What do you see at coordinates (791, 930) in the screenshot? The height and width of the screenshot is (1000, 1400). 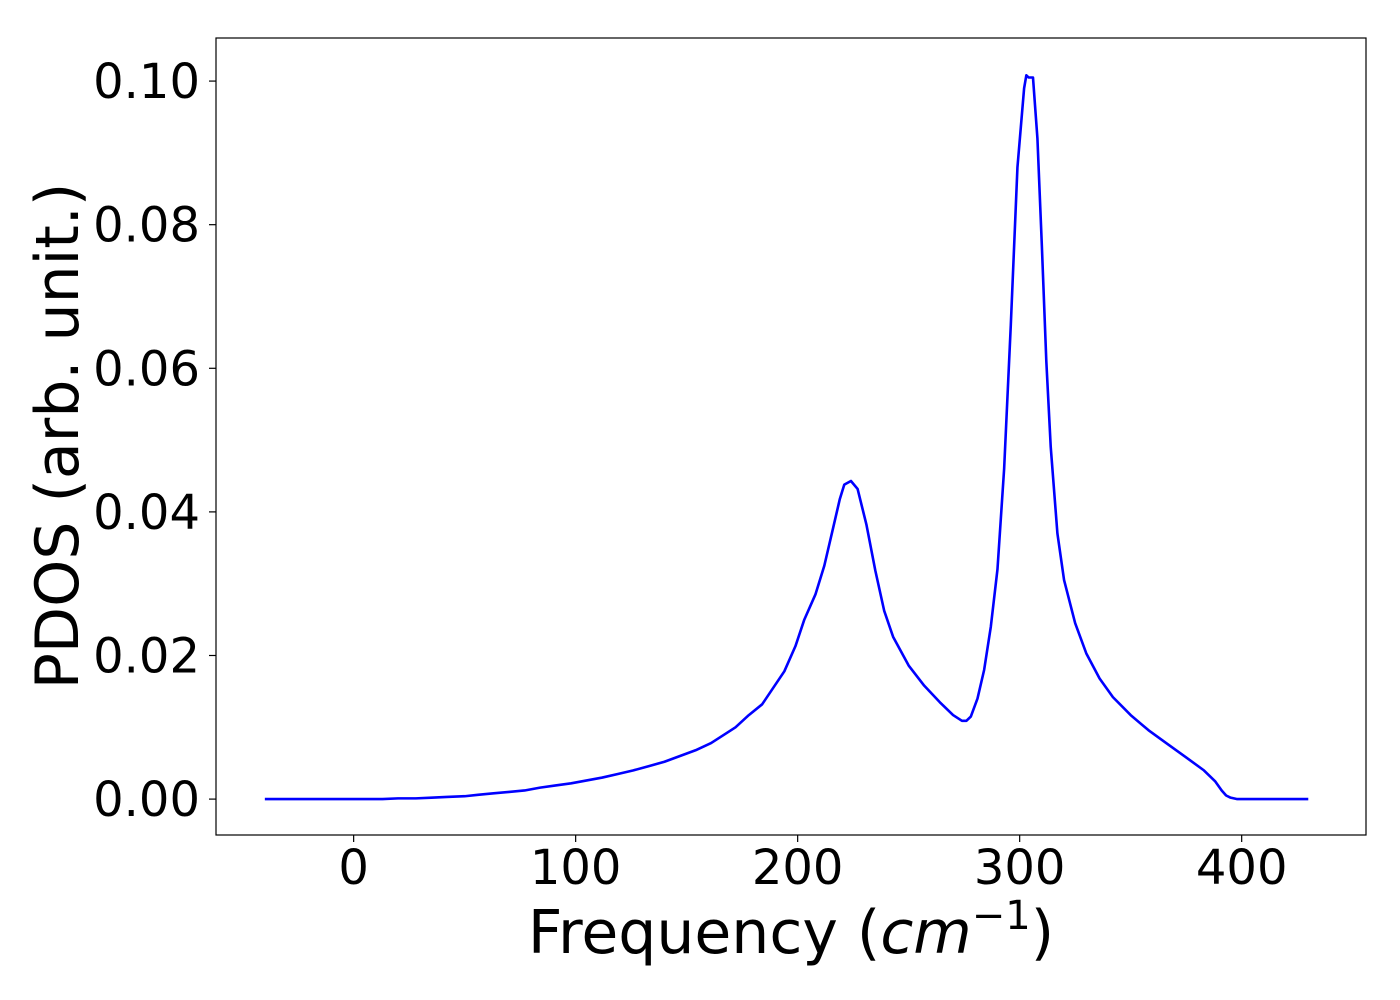 I see `x-axis-label: Frequency (cm−1)` at bounding box center [791, 930].